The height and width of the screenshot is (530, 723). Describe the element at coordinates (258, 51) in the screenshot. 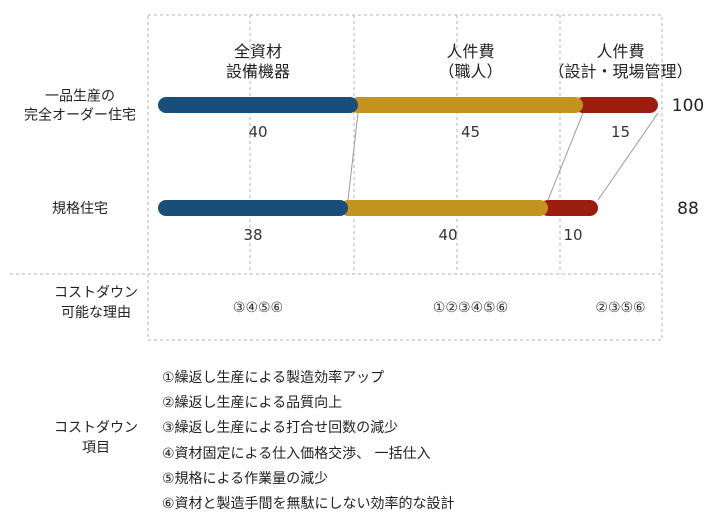

I see `series-header-1-line-1: 全資材` at that location.